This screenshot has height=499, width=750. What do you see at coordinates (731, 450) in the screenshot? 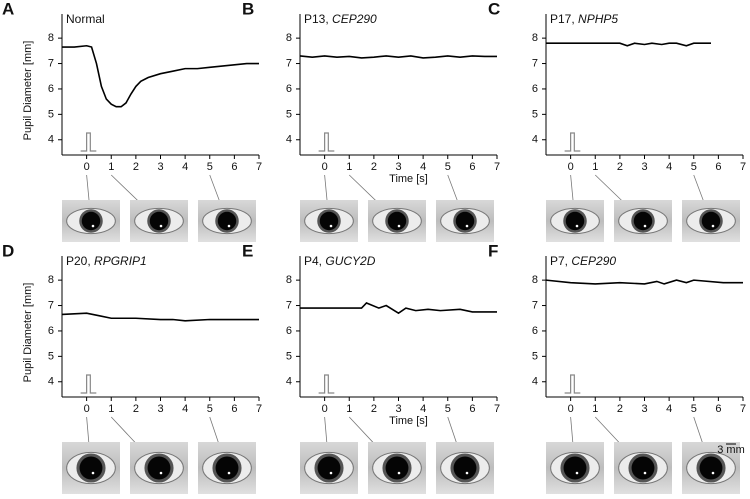
I see `scale-label: 3 mm` at bounding box center [731, 450].